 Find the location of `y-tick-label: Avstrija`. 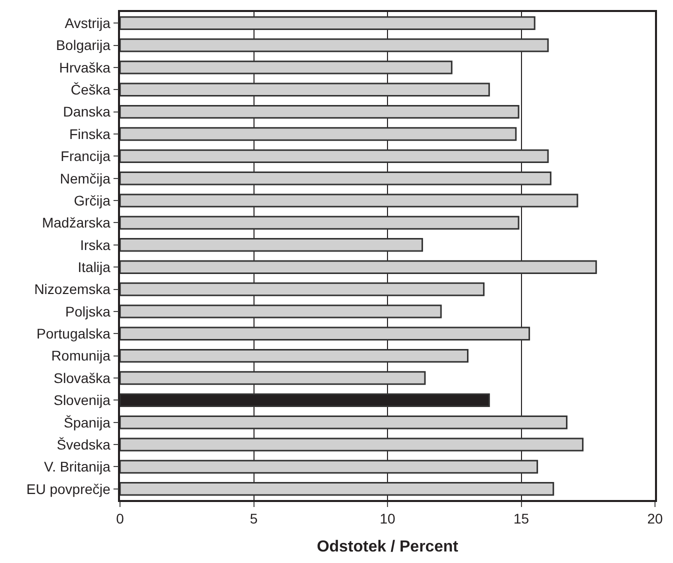

y-tick-label: Avstrija is located at coordinates (87, 22).